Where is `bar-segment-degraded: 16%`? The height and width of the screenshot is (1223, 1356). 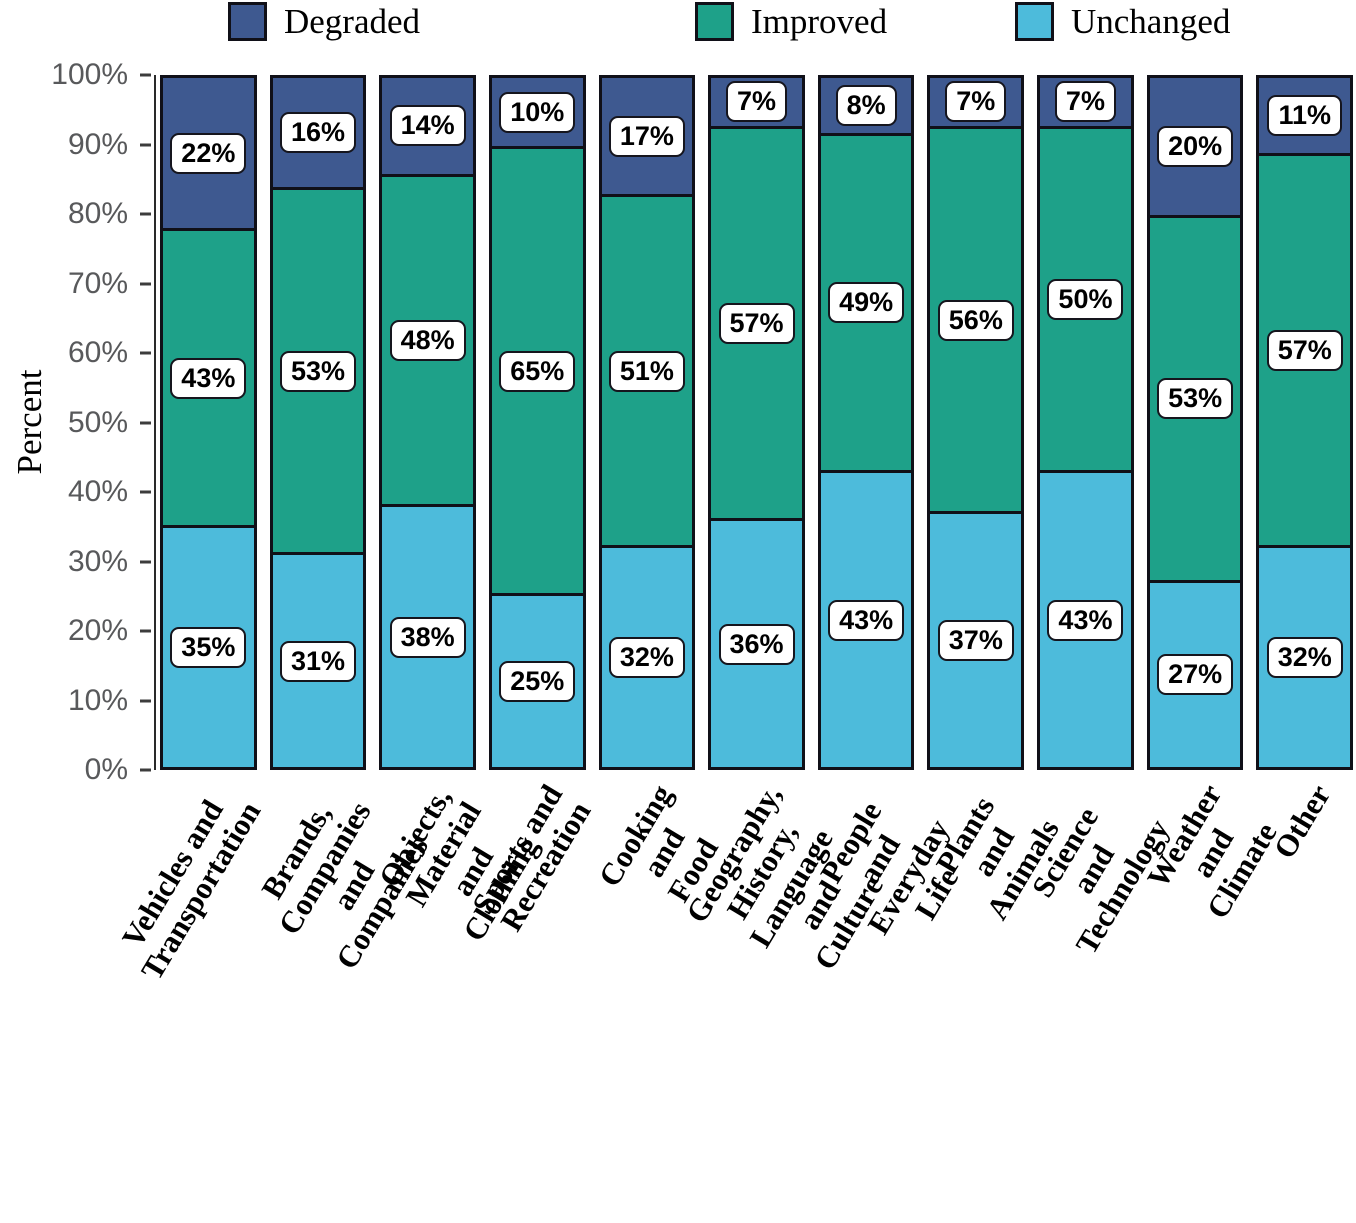 bar-segment-degraded: 16% is located at coordinates (318, 133).